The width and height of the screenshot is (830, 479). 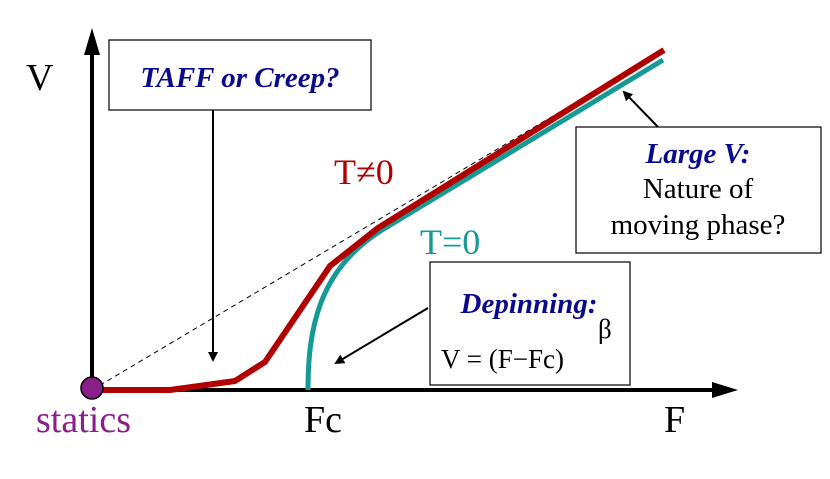 What do you see at coordinates (502, 359) in the screenshot?
I see `depinning-formula: V = (F−Fc)` at bounding box center [502, 359].